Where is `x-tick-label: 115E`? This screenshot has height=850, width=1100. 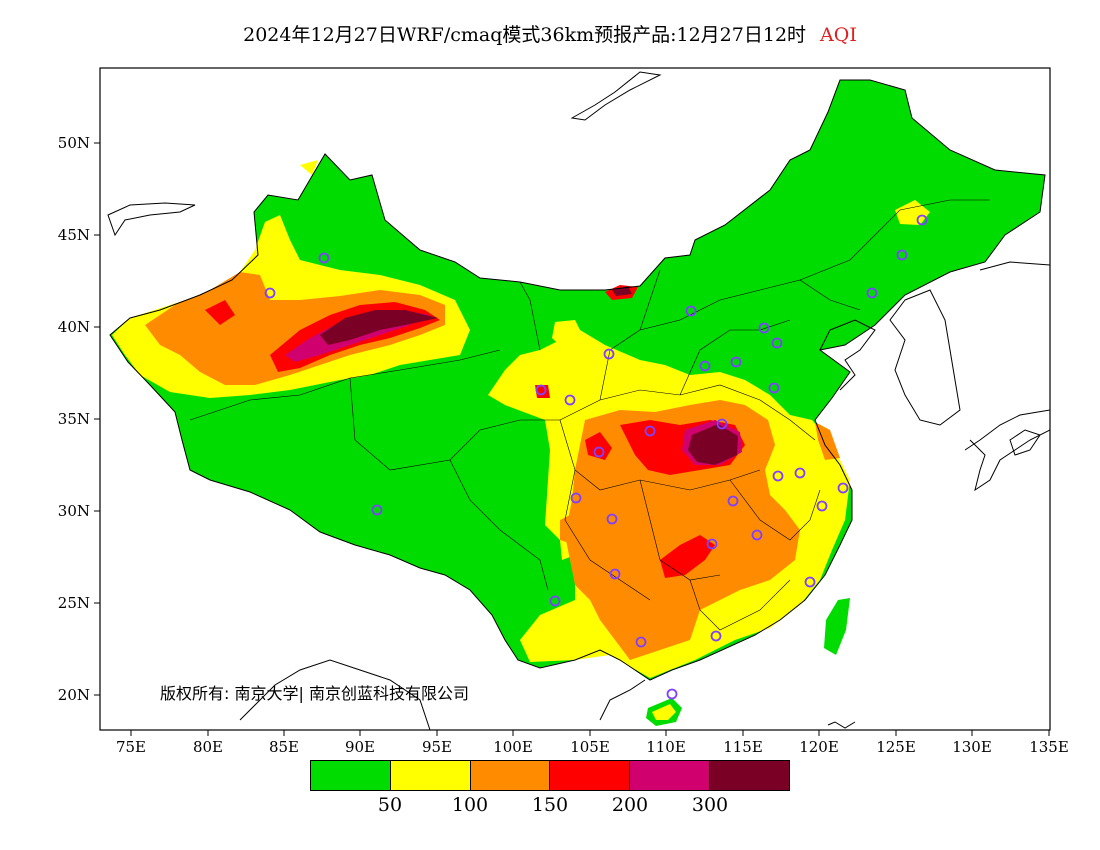 x-tick-label: 115E is located at coordinates (743, 747).